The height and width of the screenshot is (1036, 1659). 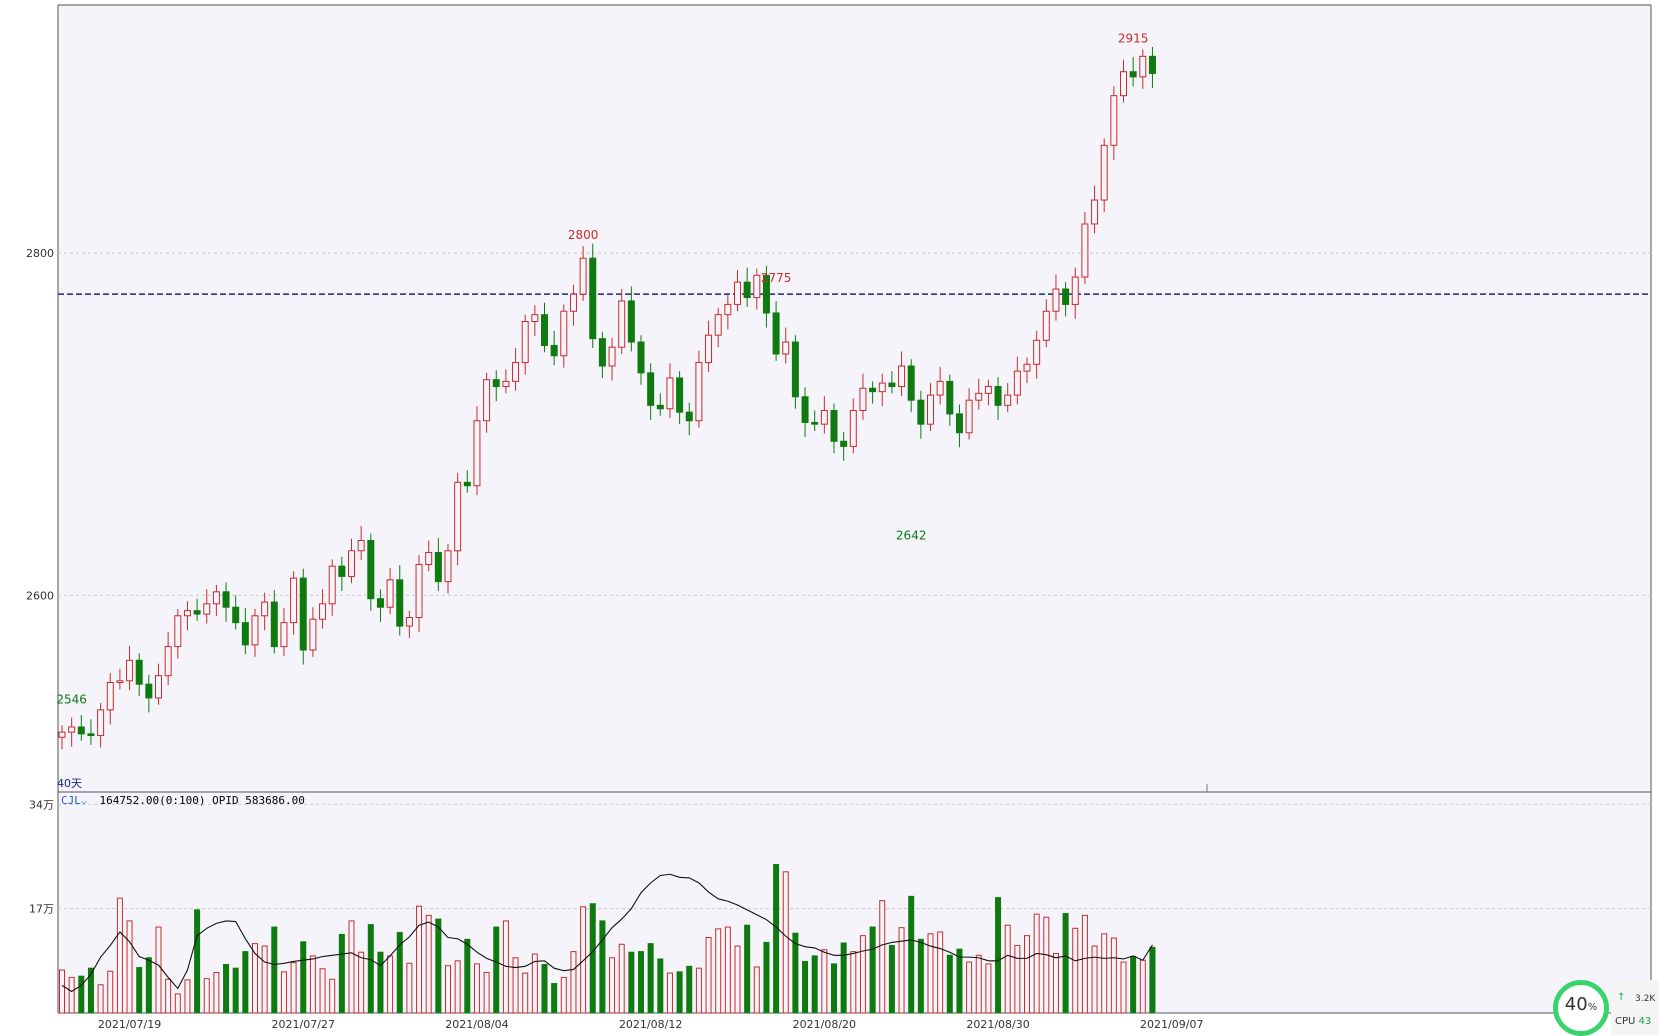 I want to click on chevron-down-icon: ⌵, so click(x=83, y=801).